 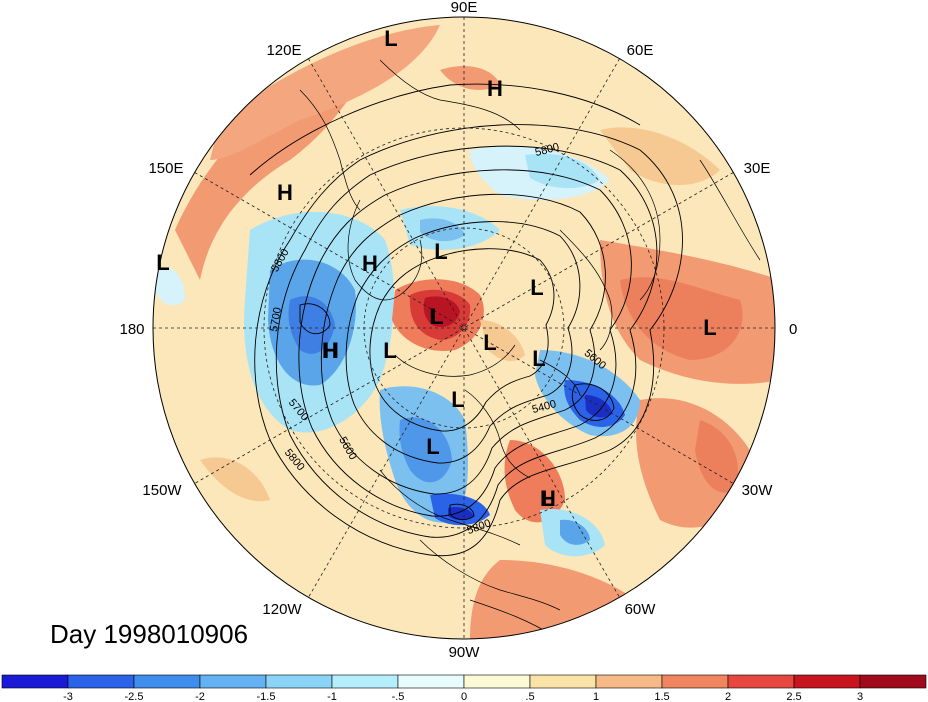 I want to click on longitude-label: 30W, so click(x=758, y=490).